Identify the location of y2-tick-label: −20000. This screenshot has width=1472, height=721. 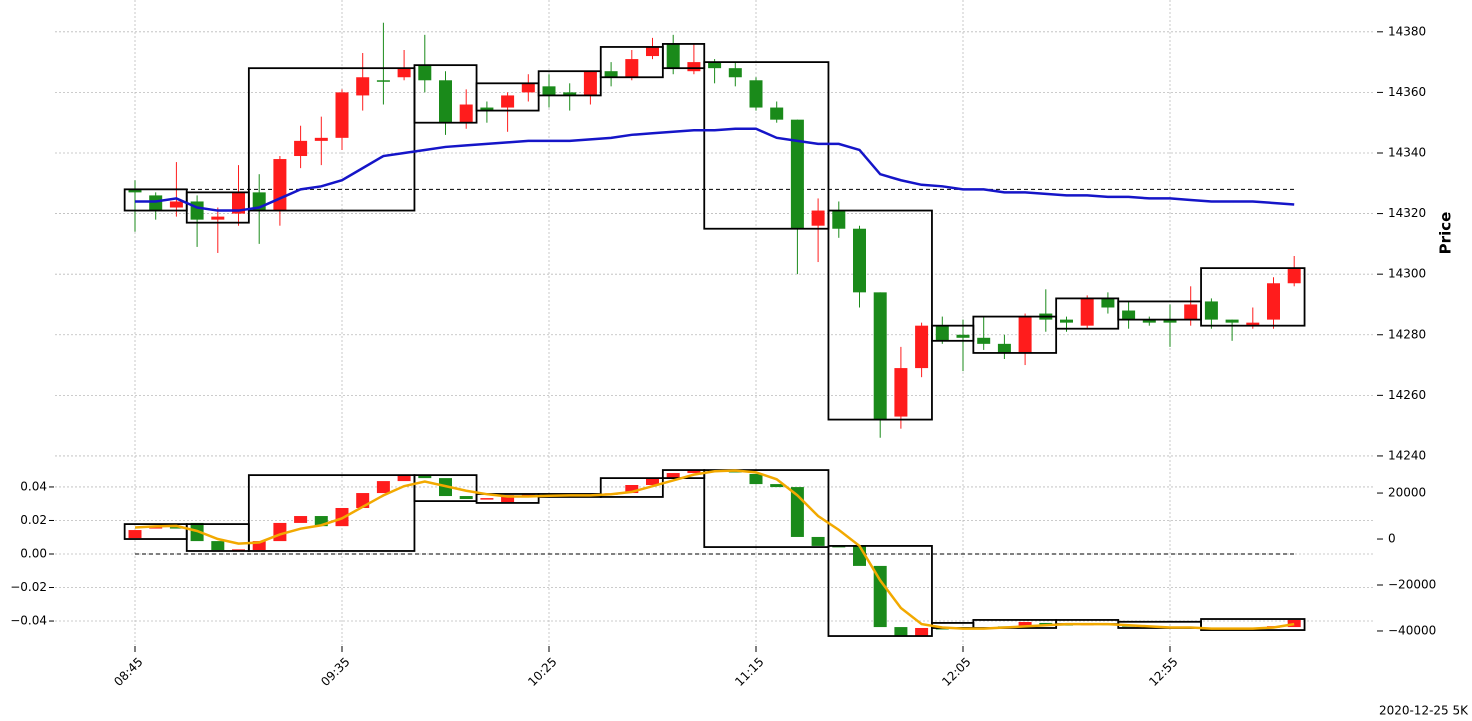
(1412, 585).